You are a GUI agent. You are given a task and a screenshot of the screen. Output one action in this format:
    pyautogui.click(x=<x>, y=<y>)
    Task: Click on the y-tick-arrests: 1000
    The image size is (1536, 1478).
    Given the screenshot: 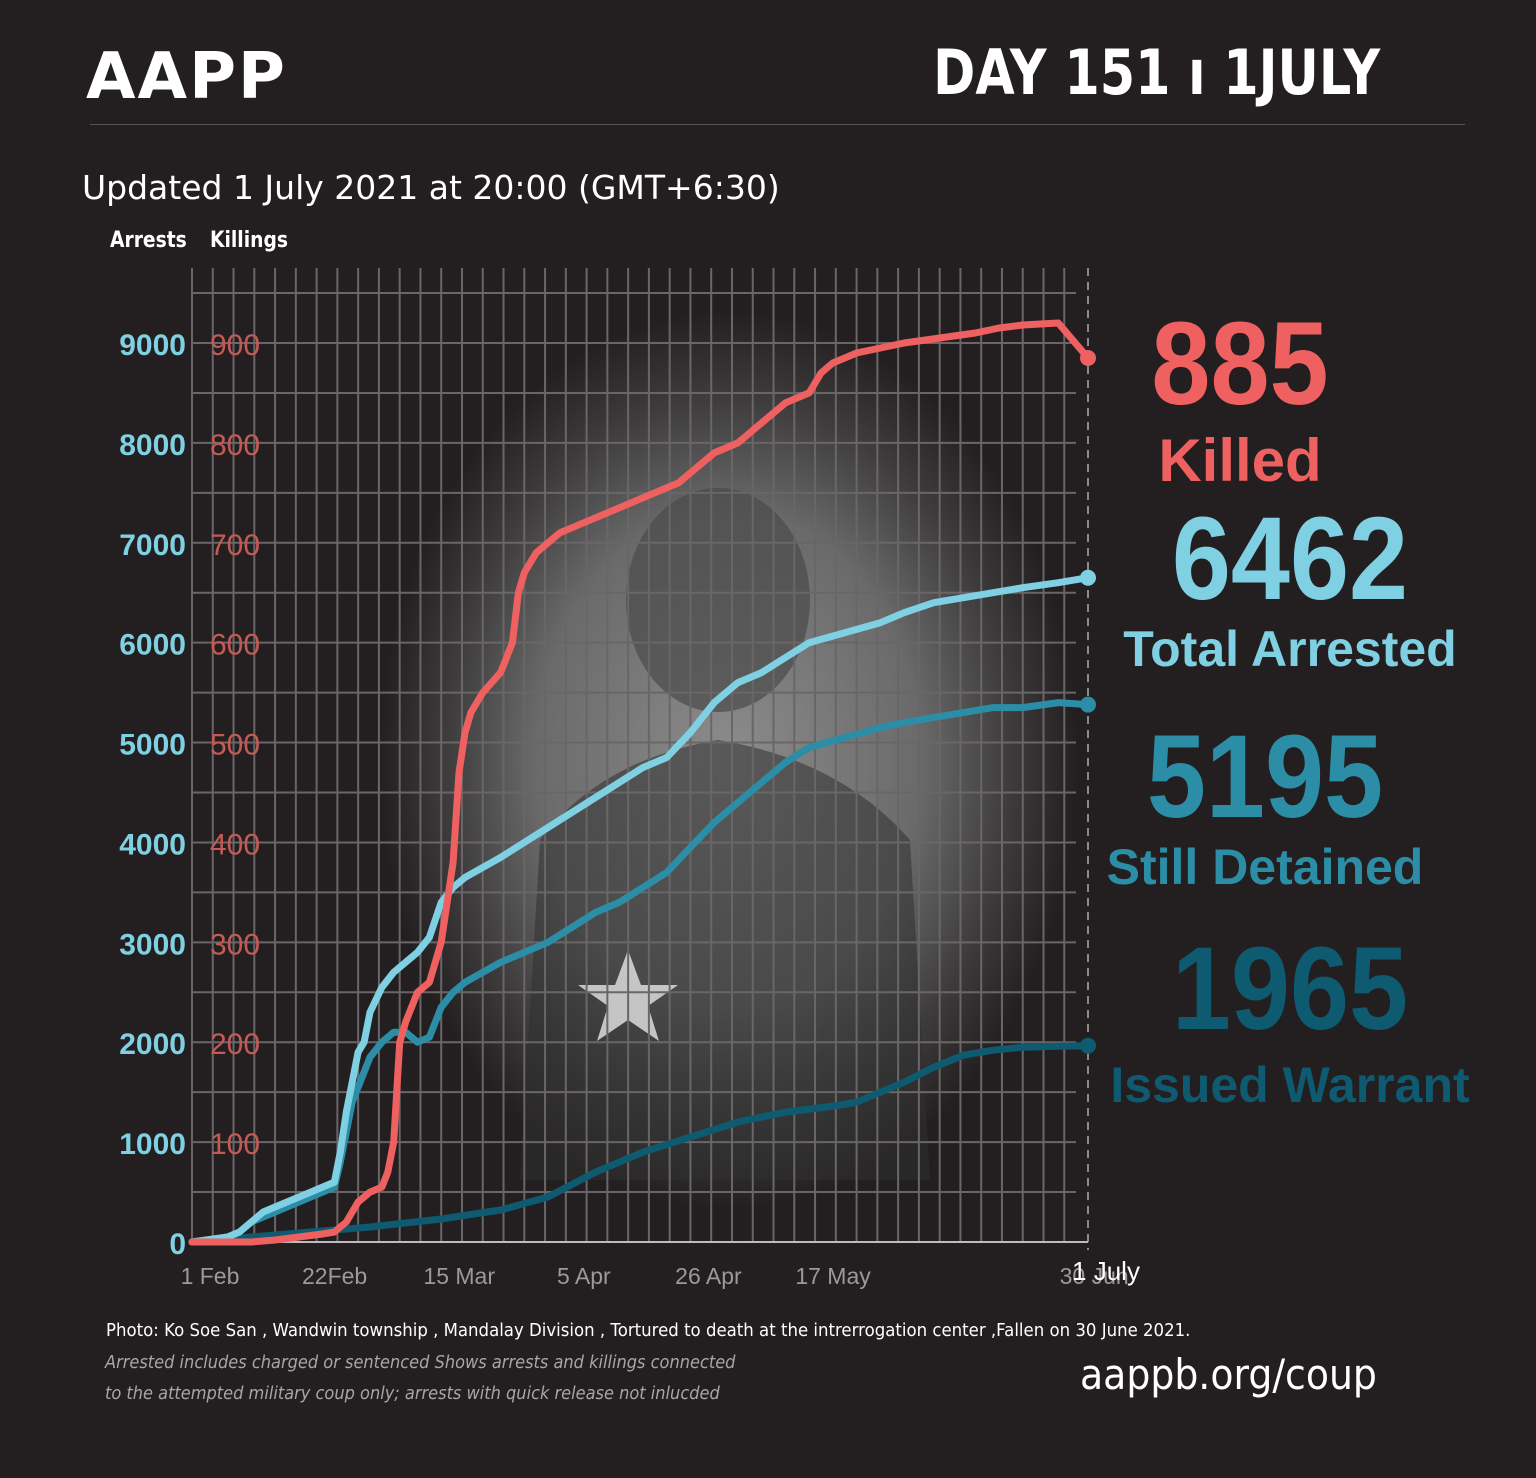 What is the action you would take?
    pyautogui.click(x=152, y=1144)
    